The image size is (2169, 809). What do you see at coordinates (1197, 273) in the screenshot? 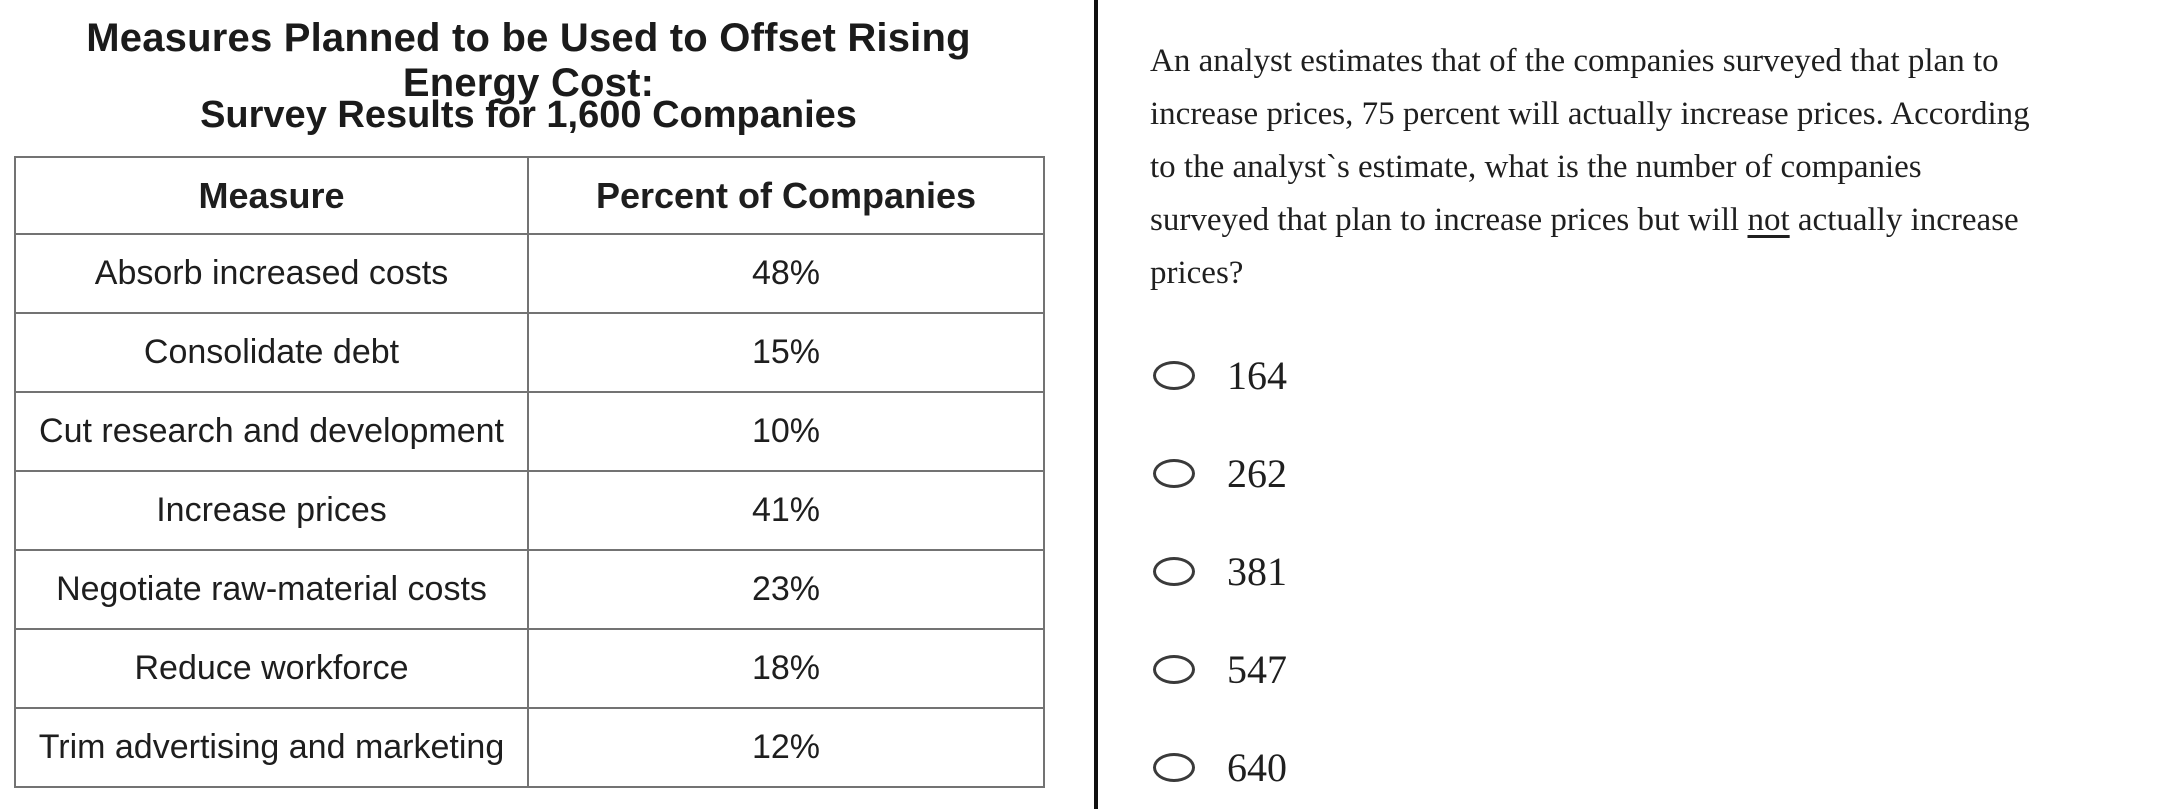
I see `question-line: prices?` at bounding box center [1197, 273].